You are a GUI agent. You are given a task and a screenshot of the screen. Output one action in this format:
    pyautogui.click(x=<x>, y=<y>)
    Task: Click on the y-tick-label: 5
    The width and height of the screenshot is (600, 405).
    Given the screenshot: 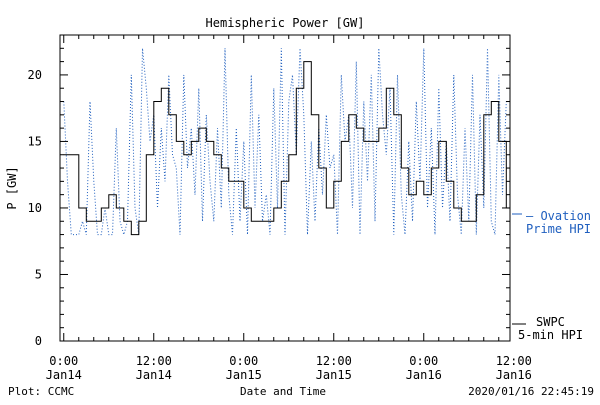 What is the action you would take?
    pyautogui.click(x=38, y=274)
    